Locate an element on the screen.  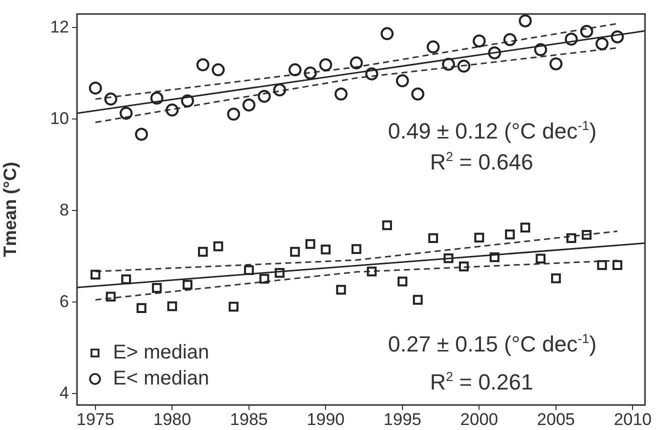
x-tick-label: 2000 is located at coordinates (479, 419).